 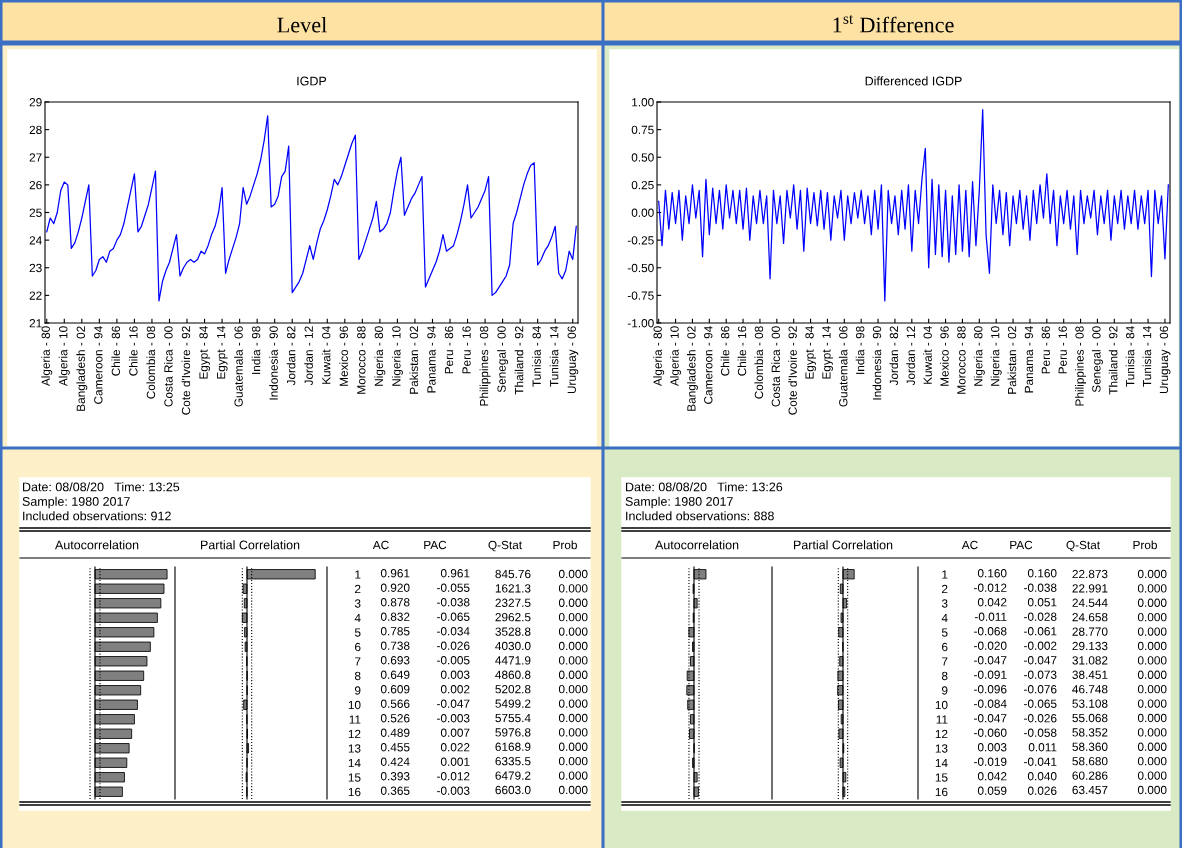 I want to click on y-tick-label: -1.00, so click(x=640, y=323).